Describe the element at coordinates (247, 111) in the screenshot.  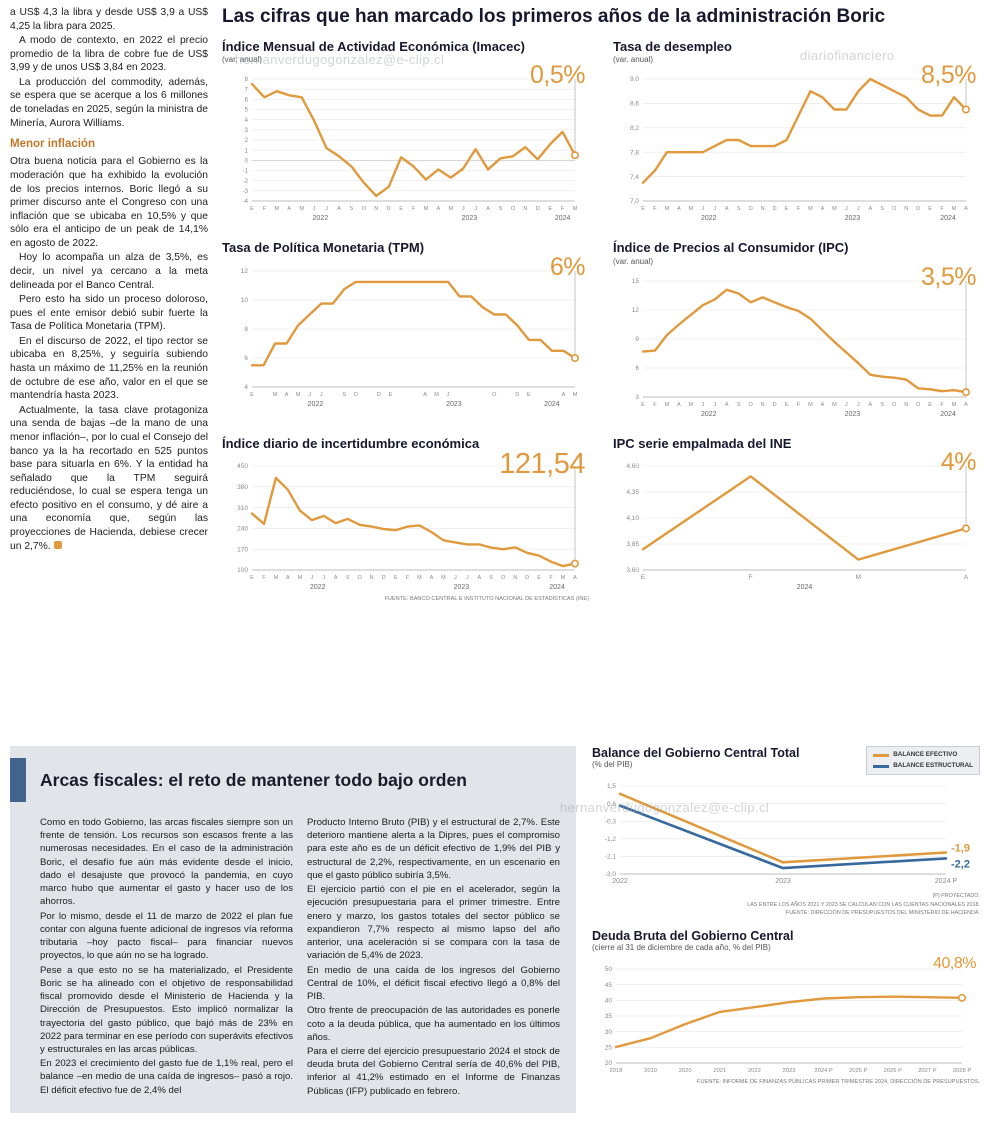
I see `svg-text: 5` at that location.